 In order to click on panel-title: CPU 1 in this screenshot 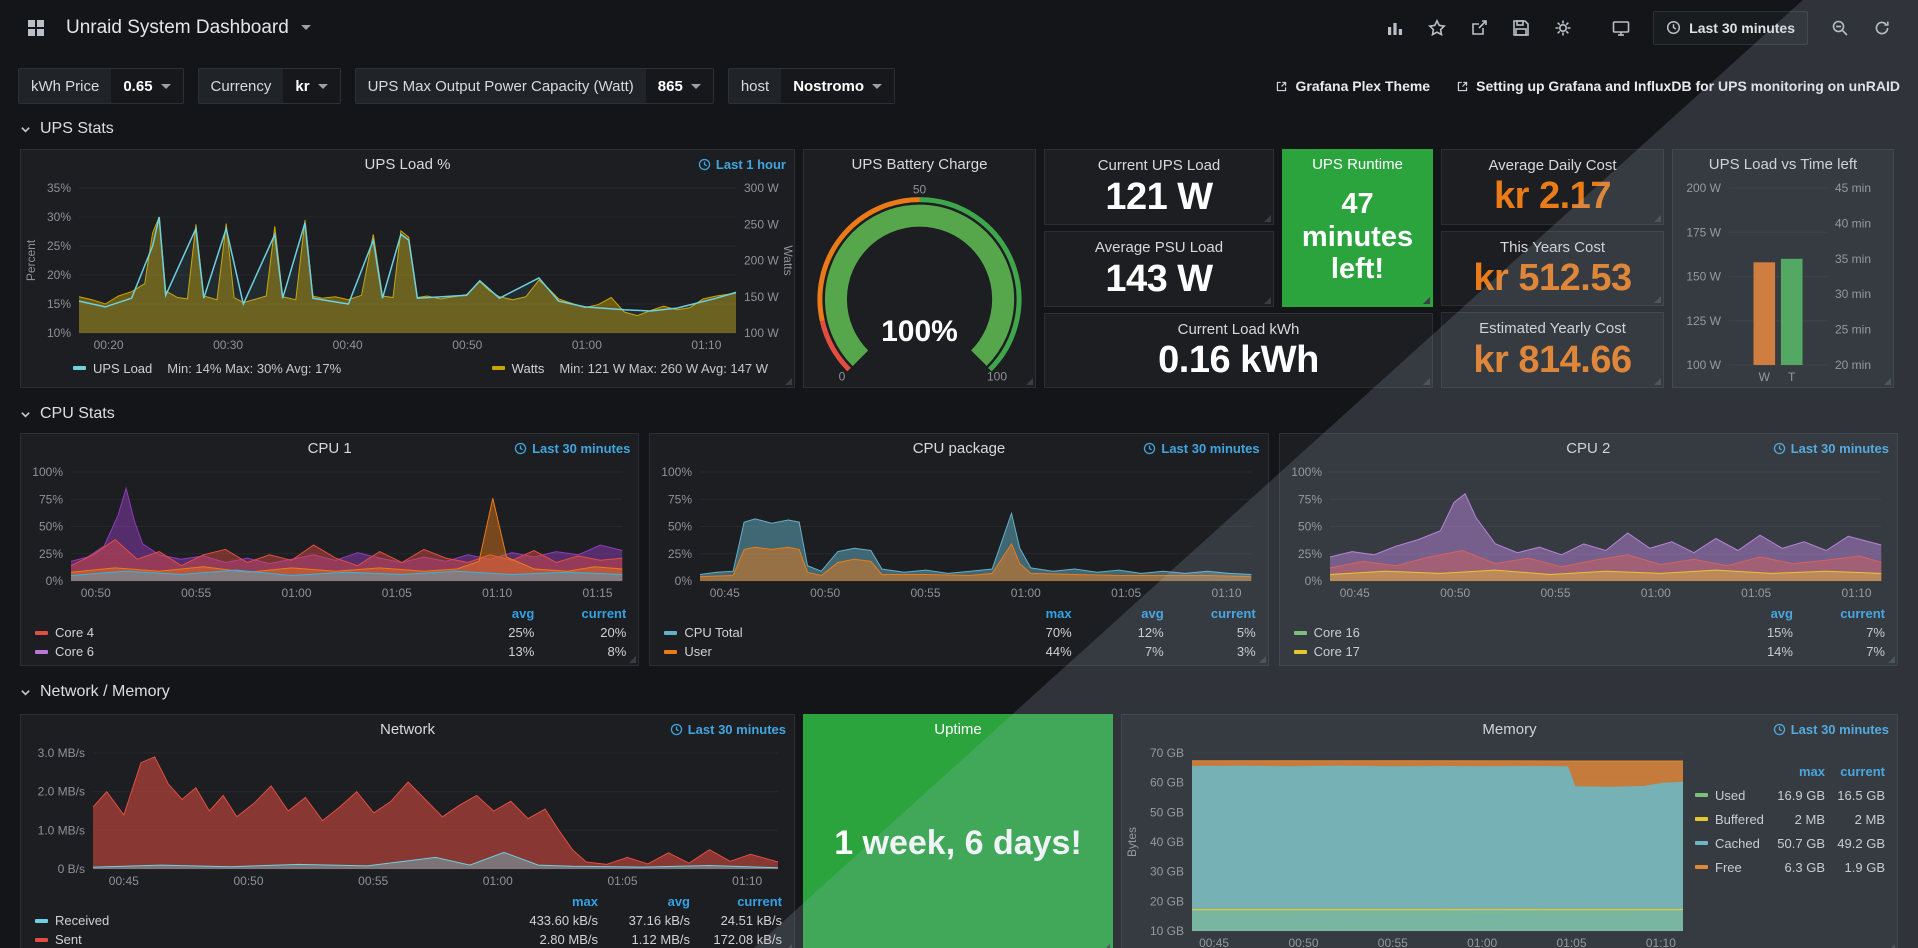, I will do `click(329, 448)`.